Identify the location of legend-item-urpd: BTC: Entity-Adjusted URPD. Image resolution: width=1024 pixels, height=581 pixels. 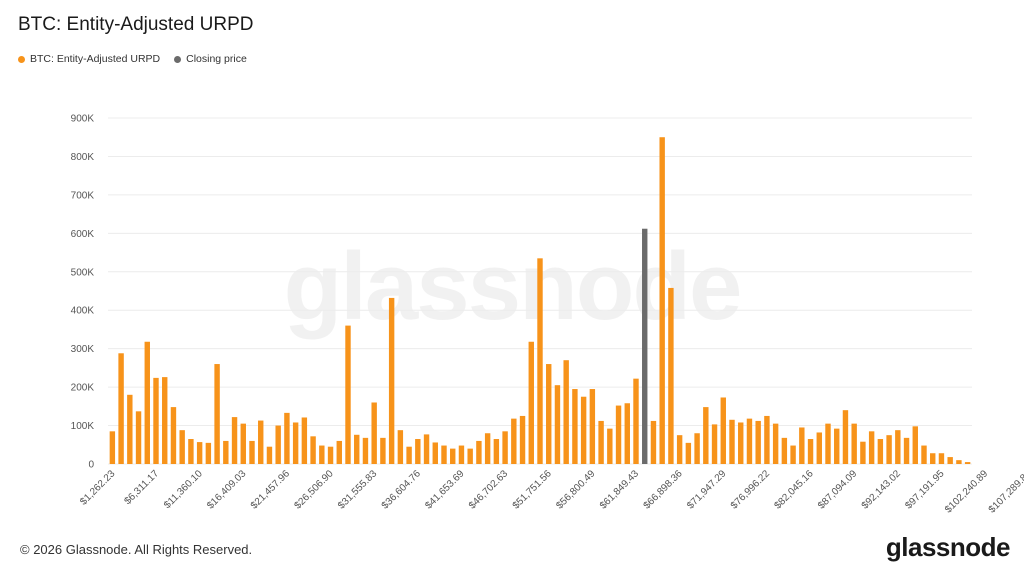
(89, 59).